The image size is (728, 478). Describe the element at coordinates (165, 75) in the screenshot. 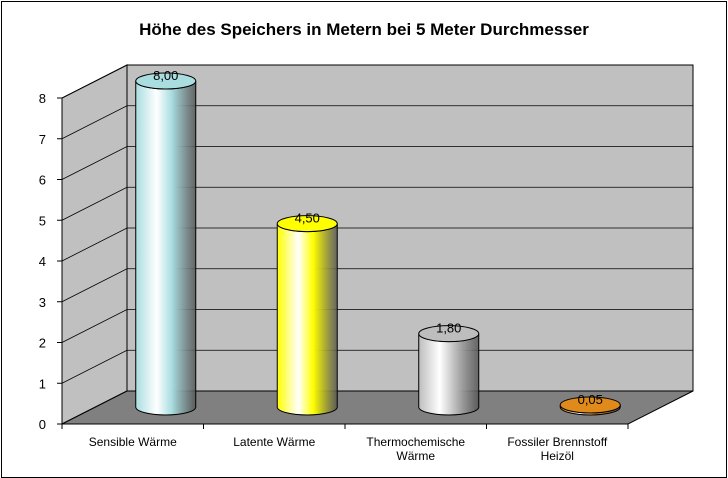

I see `data-label: 8,00` at that location.